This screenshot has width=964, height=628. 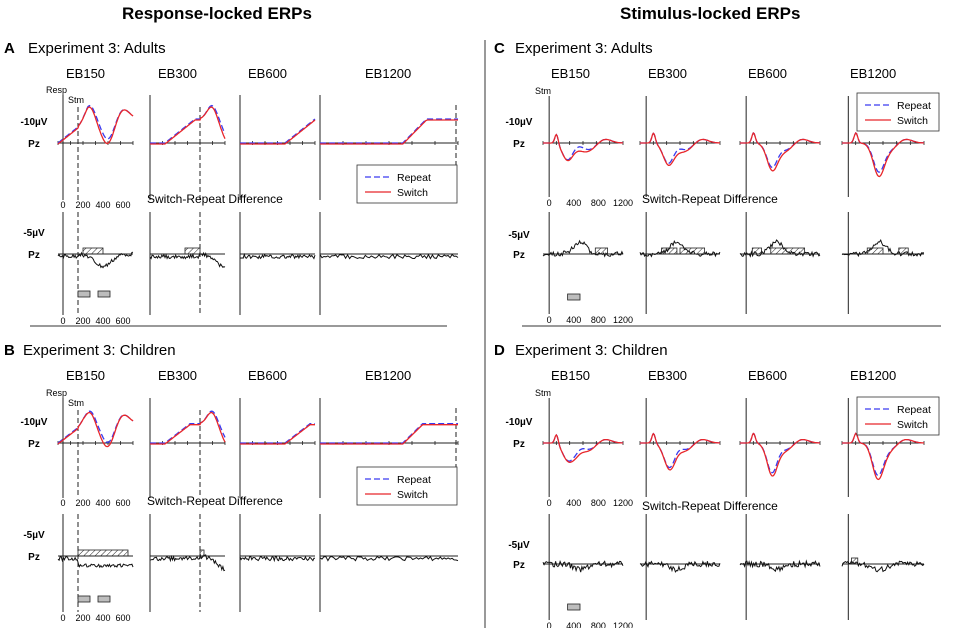 I want to click on condition-D-EB300: EB300, so click(x=680, y=494).